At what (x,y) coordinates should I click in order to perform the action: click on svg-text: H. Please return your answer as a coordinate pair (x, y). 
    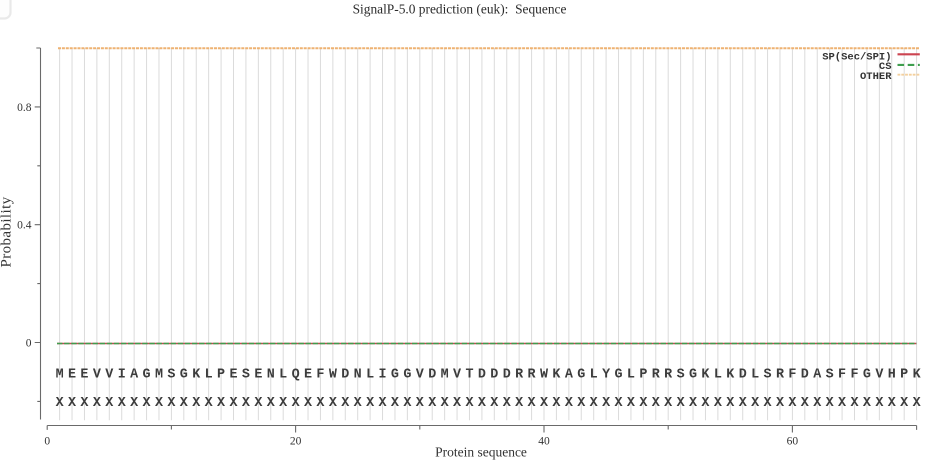
    Looking at the image, I should click on (892, 375).